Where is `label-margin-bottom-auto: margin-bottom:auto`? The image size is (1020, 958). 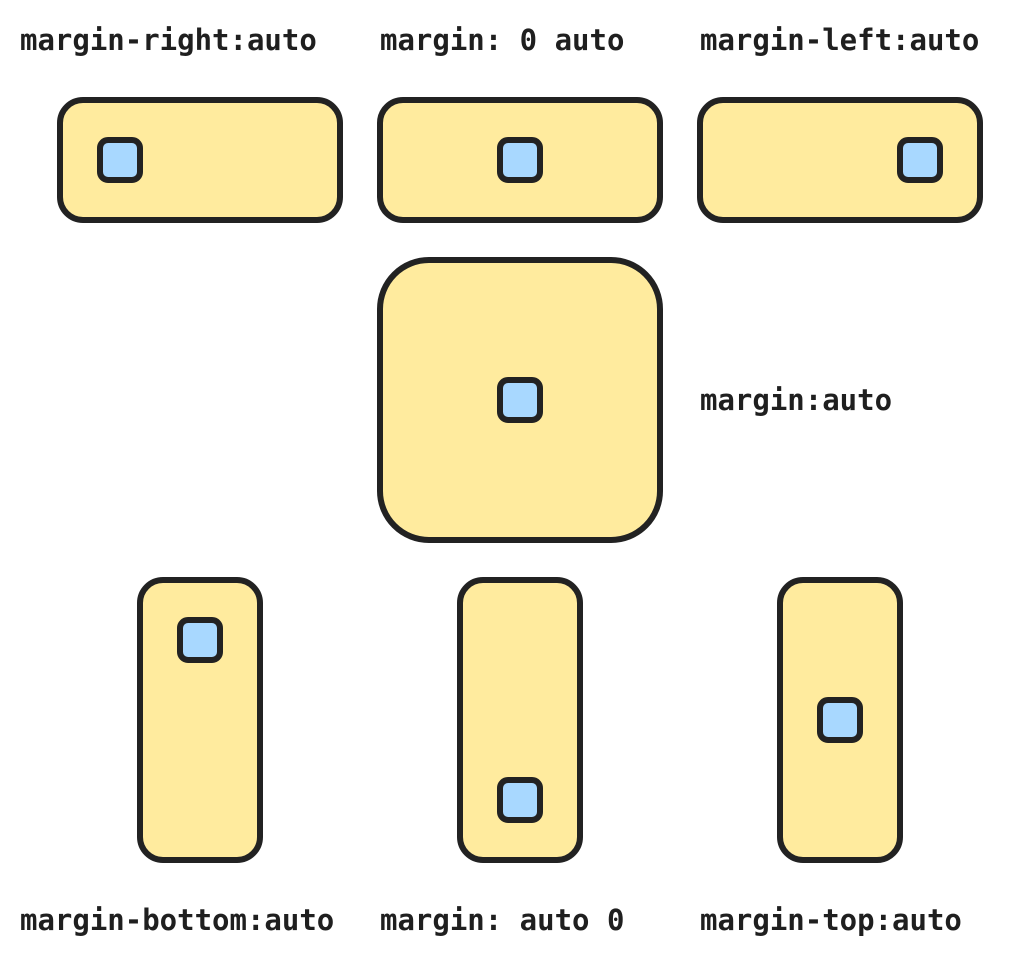 label-margin-bottom-auto: margin-bottom:auto is located at coordinates (177, 920).